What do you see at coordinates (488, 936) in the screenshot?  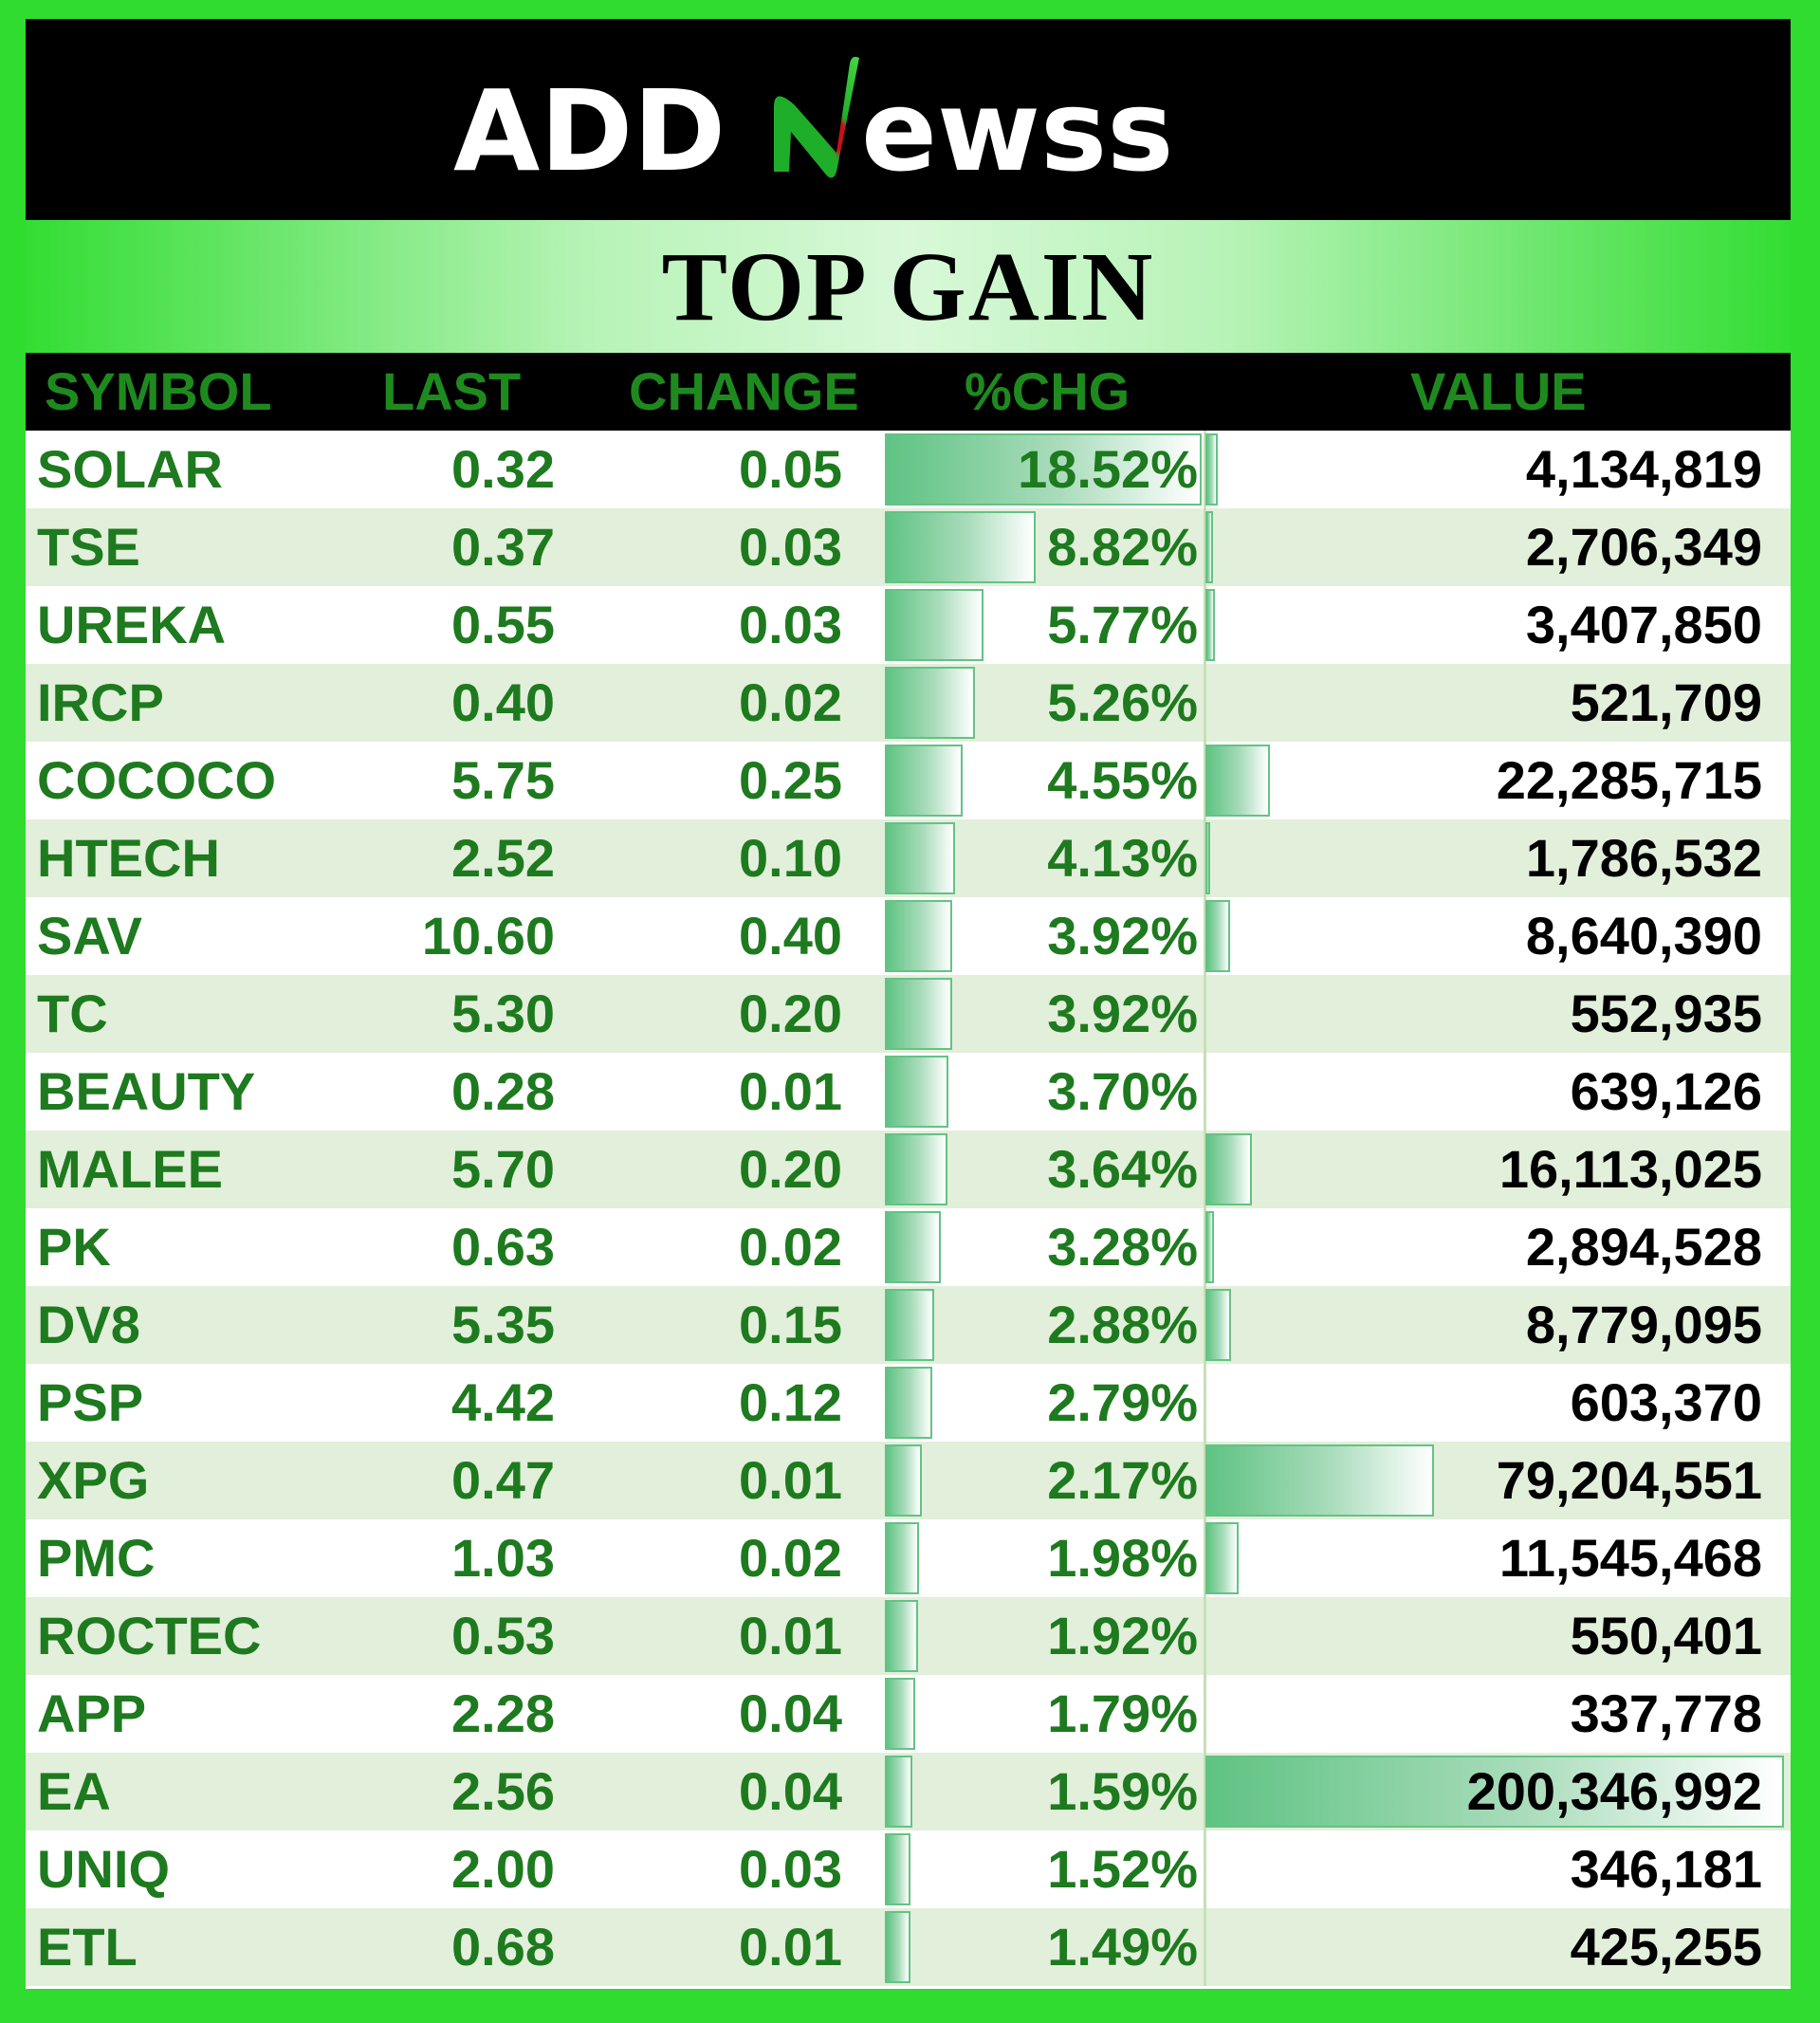 I see `last-cell: 10.60` at bounding box center [488, 936].